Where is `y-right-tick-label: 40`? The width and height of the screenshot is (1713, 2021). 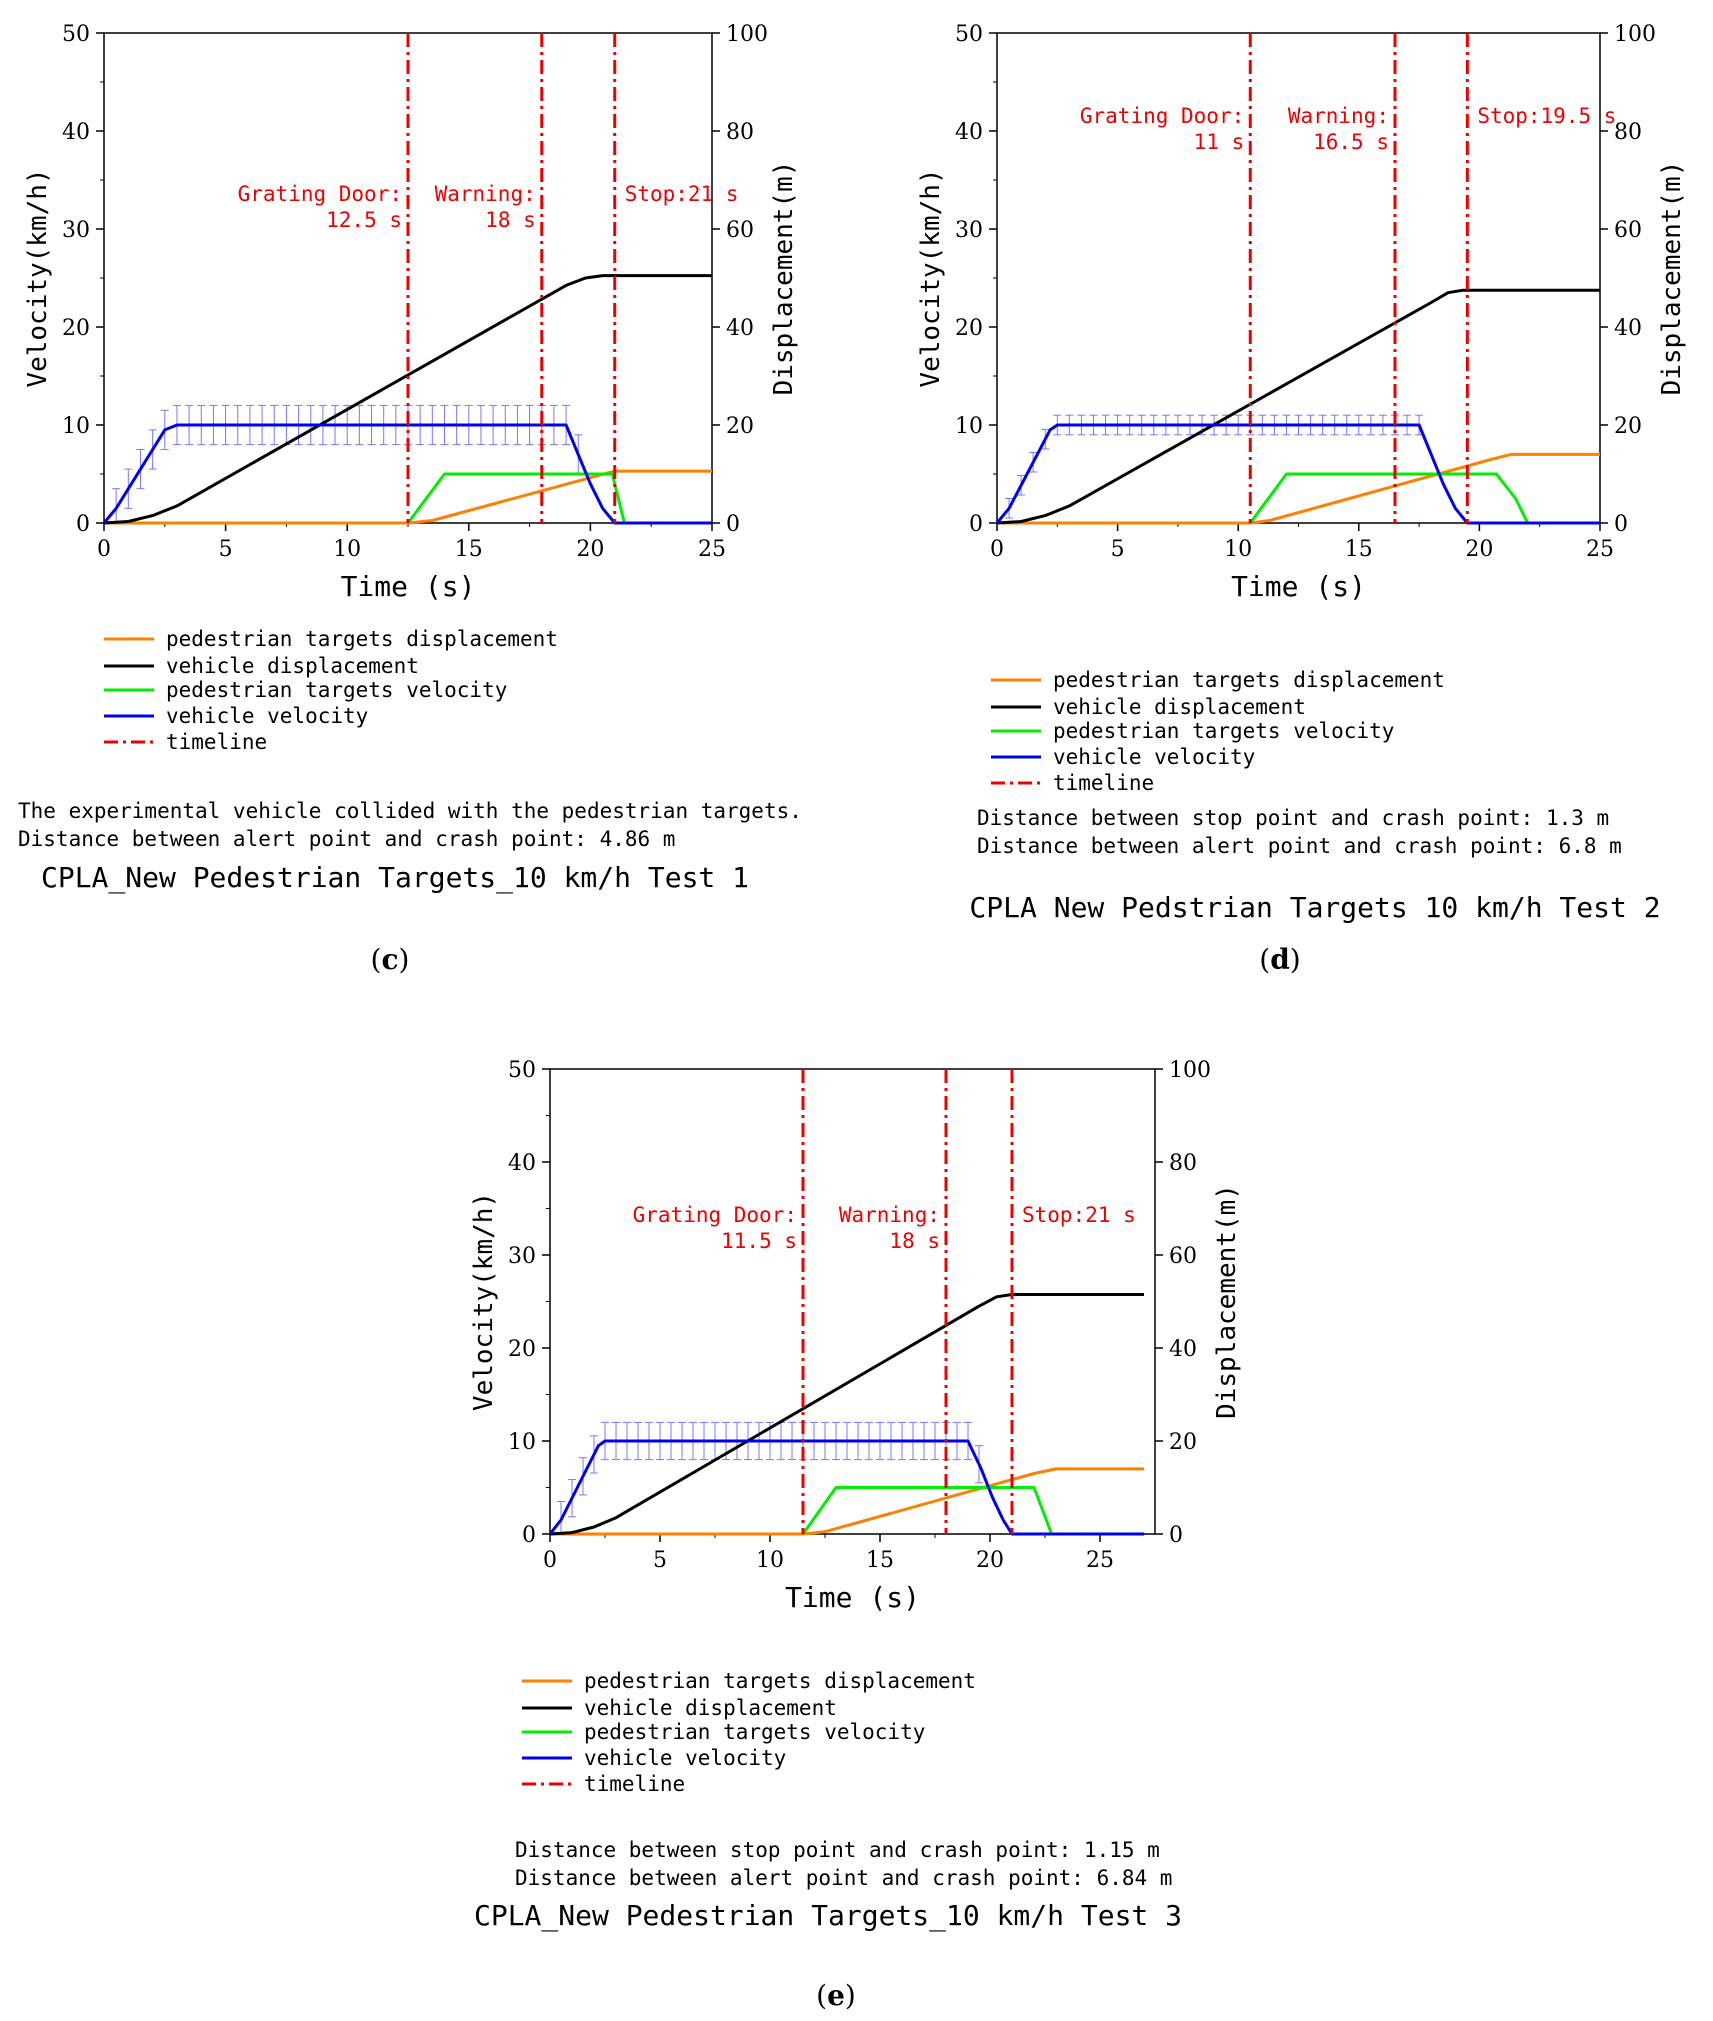
y-right-tick-label: 40 is located at coordinates (740, 328).